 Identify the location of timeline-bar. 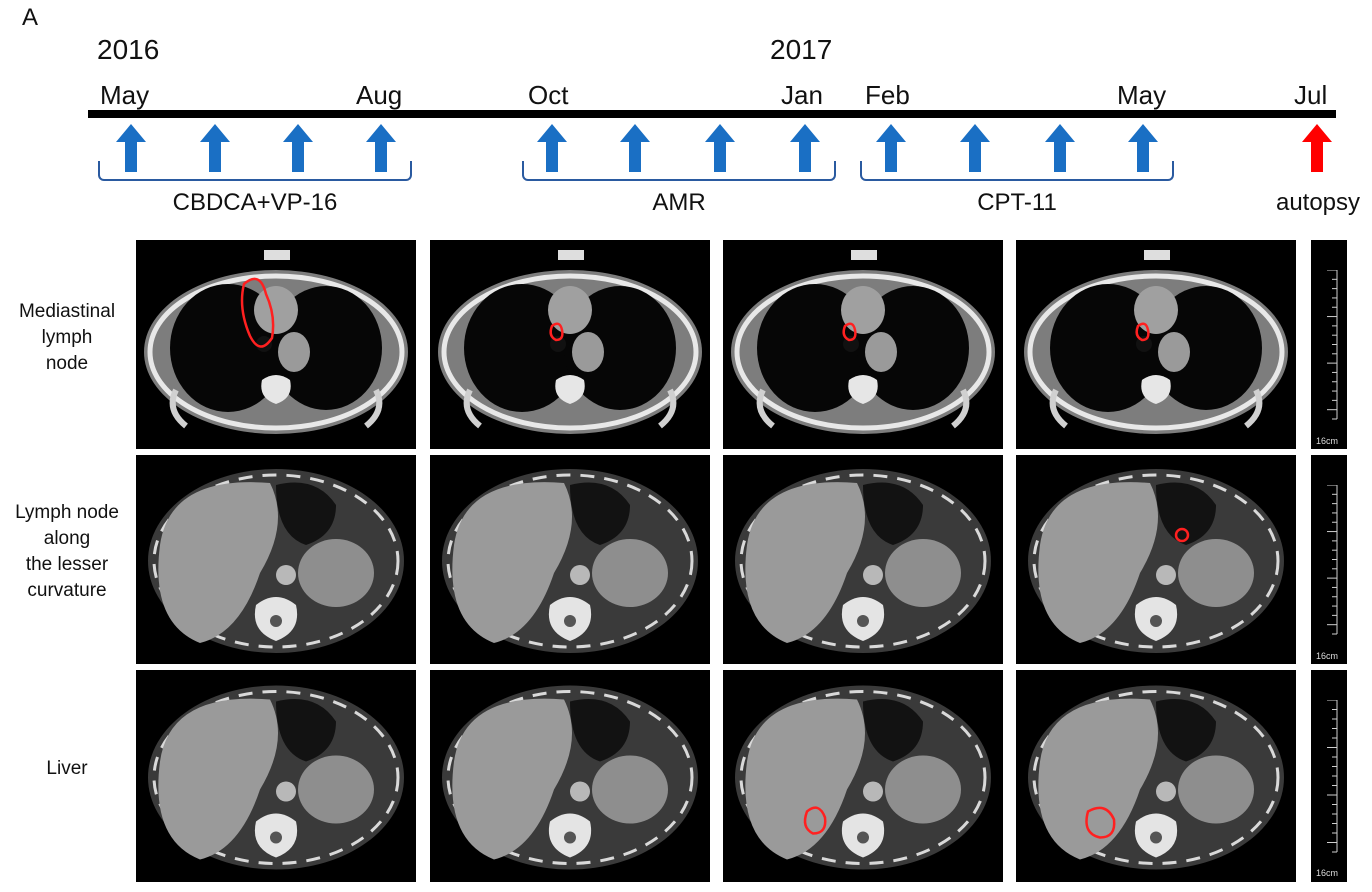
(712, 114).